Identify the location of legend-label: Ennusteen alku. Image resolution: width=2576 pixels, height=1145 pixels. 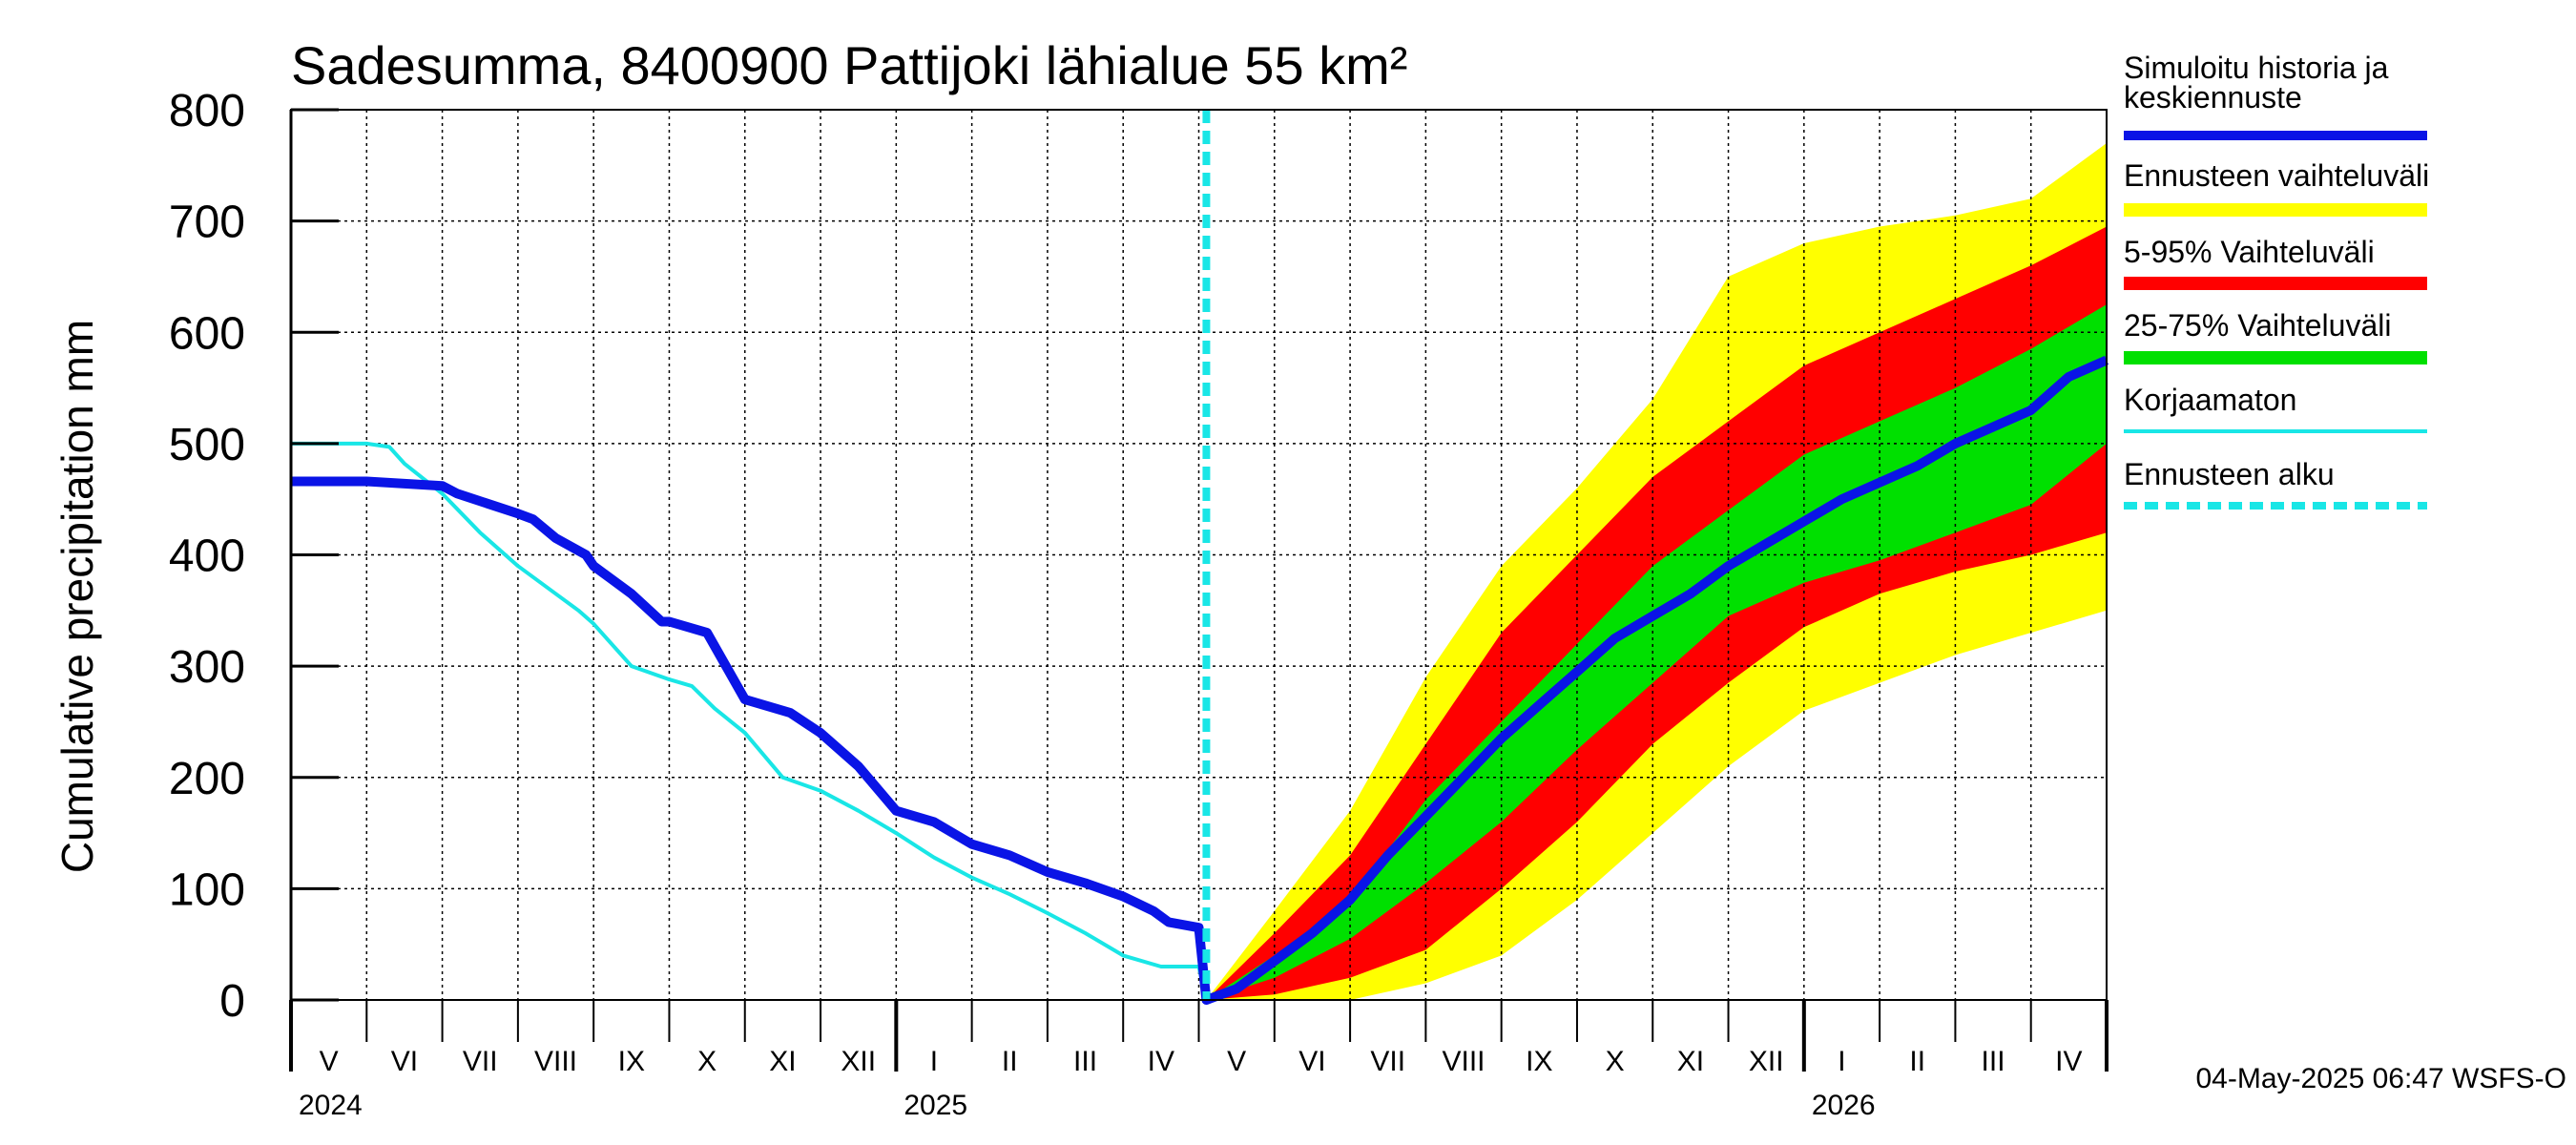
(2229, 474).